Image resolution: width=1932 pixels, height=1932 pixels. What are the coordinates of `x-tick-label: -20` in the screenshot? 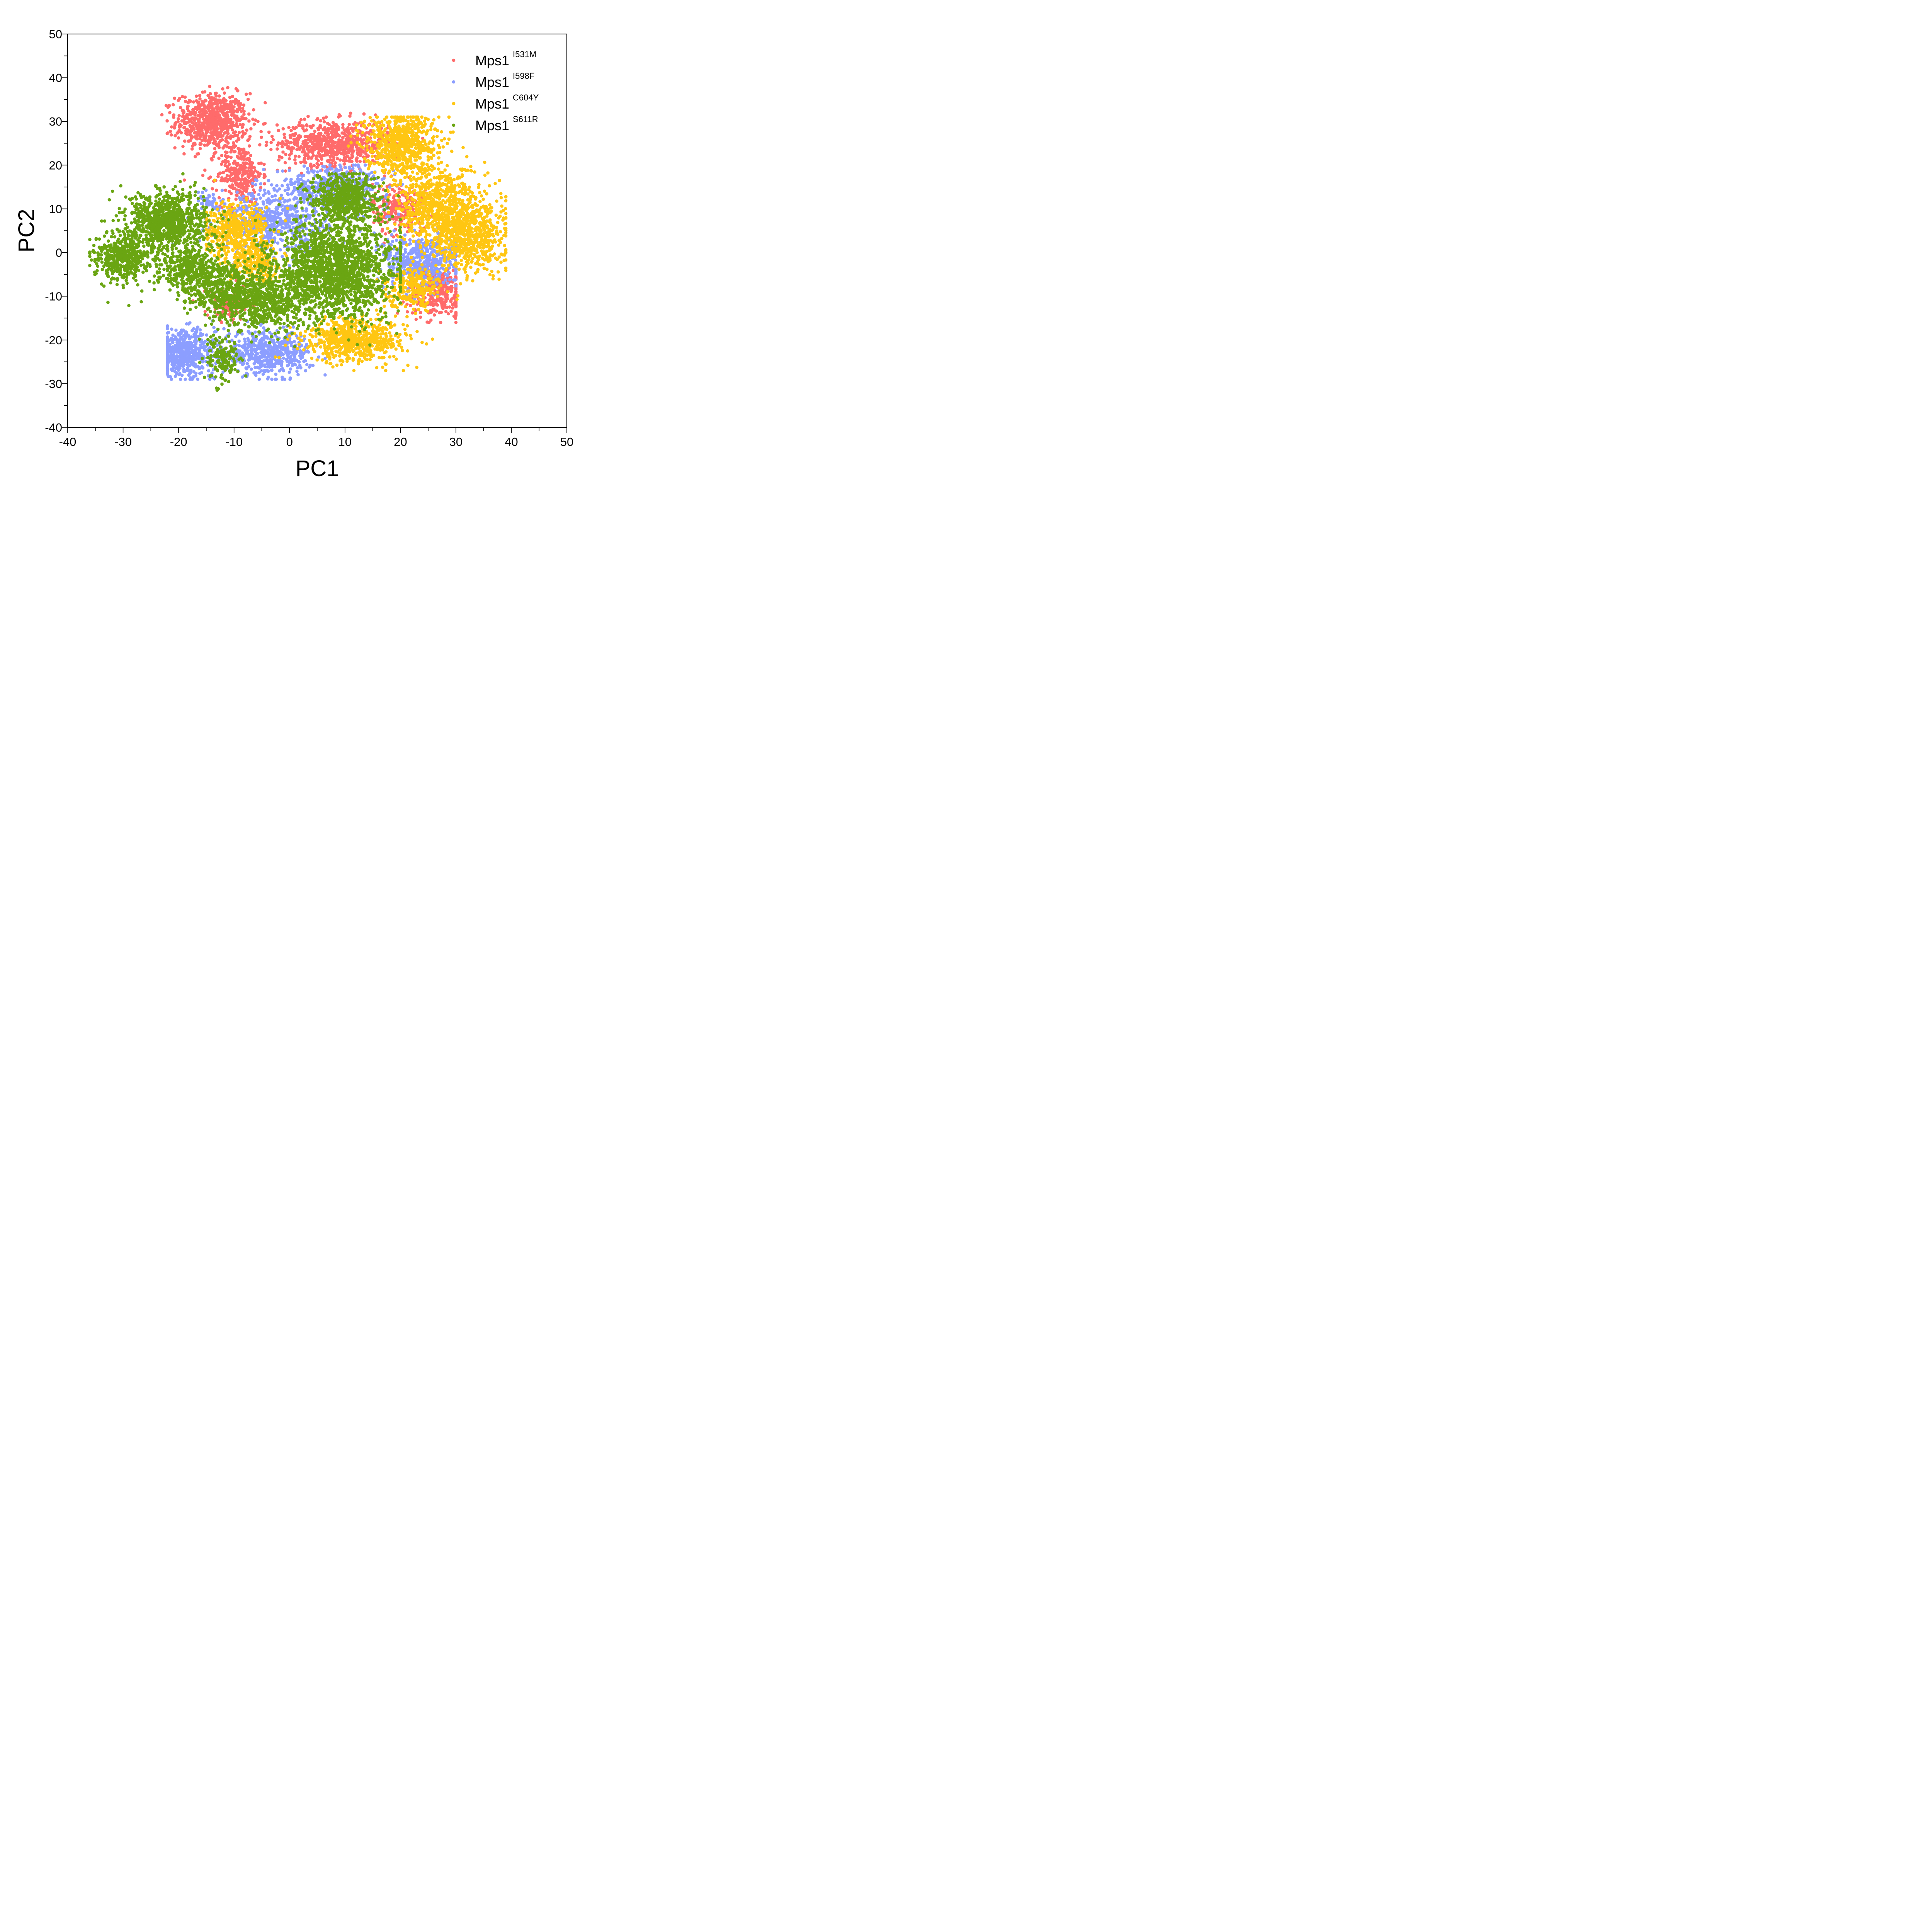 It's located at (178, 442).